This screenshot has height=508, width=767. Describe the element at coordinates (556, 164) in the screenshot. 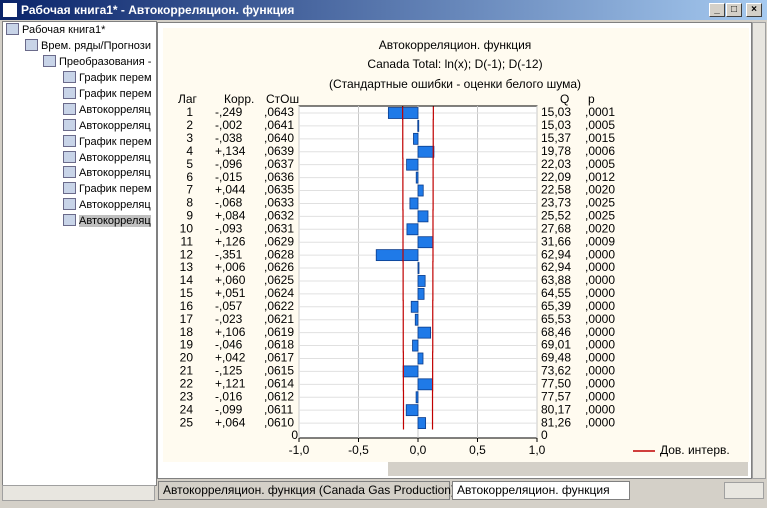

I see `q-label: 22,03` at that location.